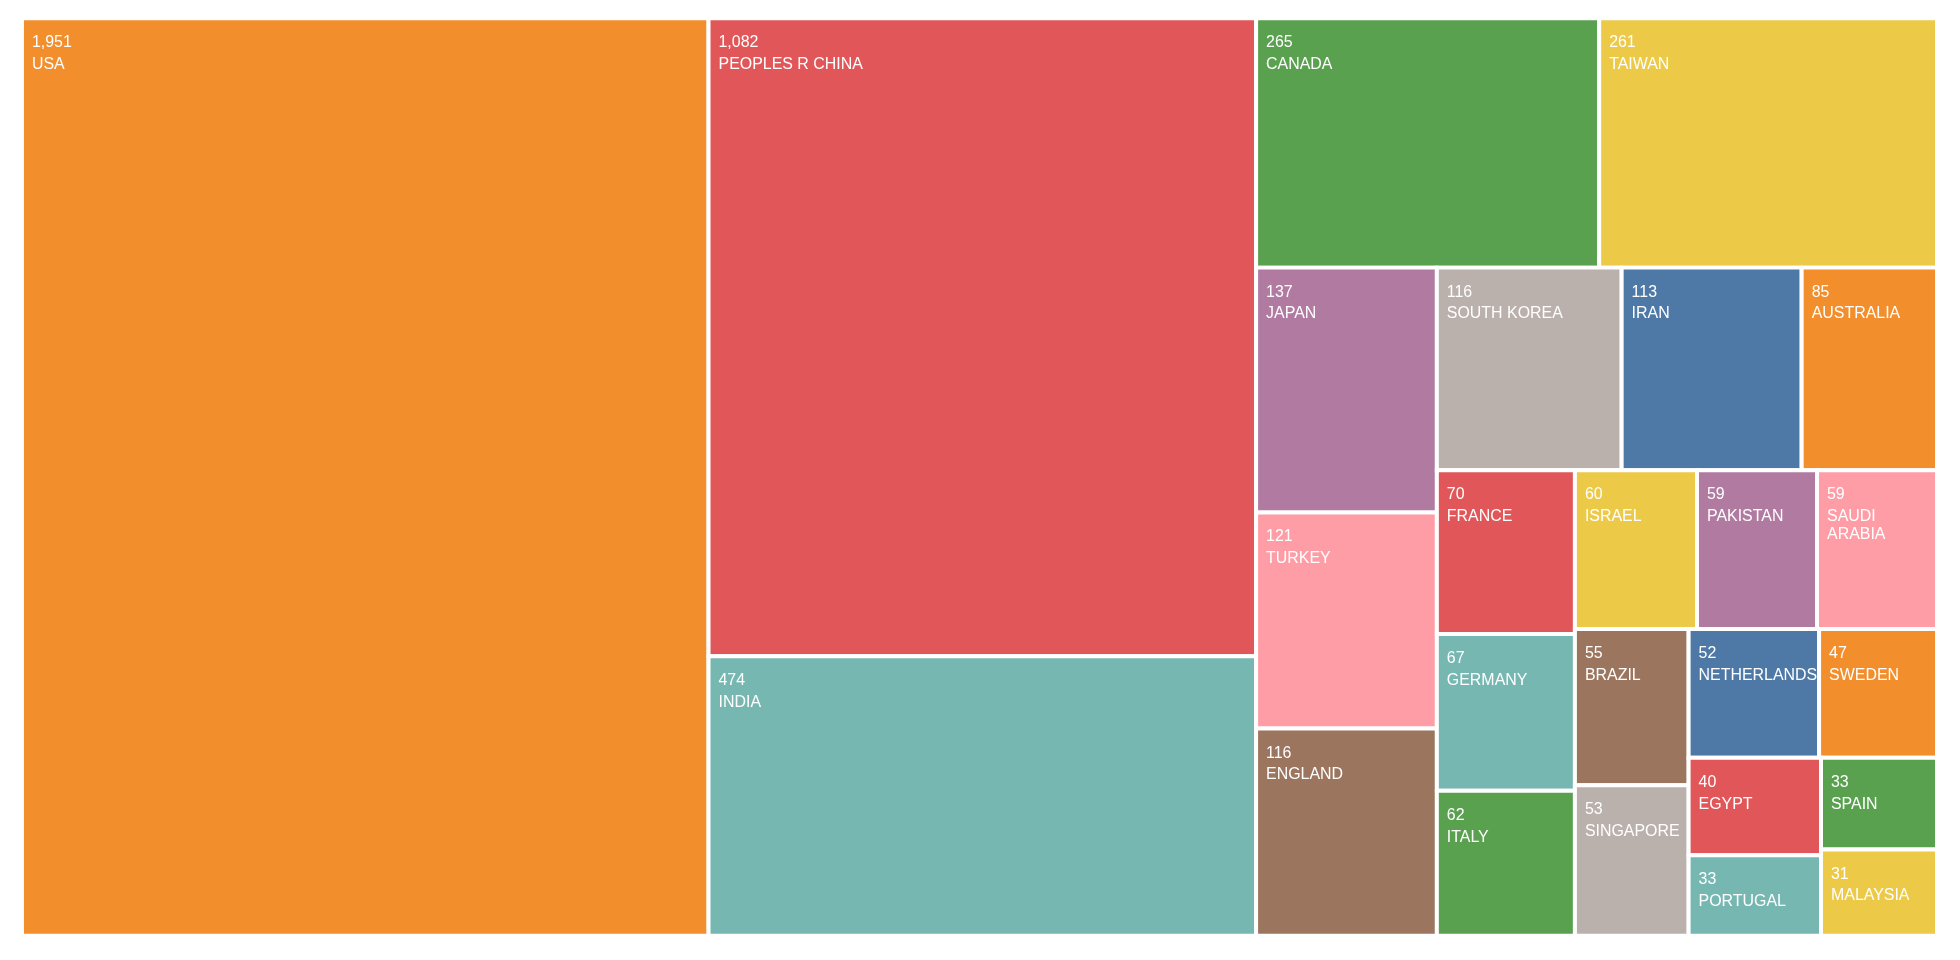 The height and width of the screenshot is (960, 1960). I want to click on data-label: 31, so click(1839, 873).